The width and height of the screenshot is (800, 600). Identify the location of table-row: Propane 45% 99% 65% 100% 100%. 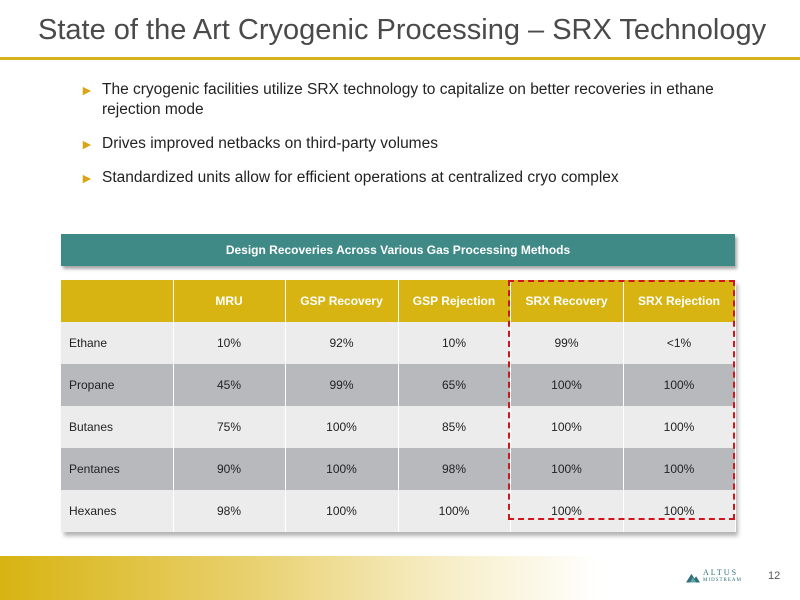
(398, 385).